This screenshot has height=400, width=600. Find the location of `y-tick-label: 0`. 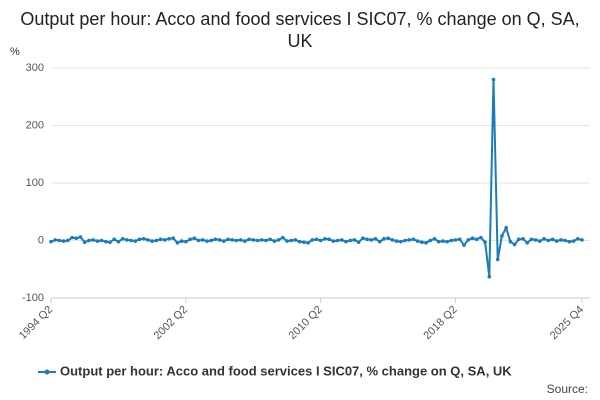

y-tick-label: 0 is located at coordinates (41, 240).